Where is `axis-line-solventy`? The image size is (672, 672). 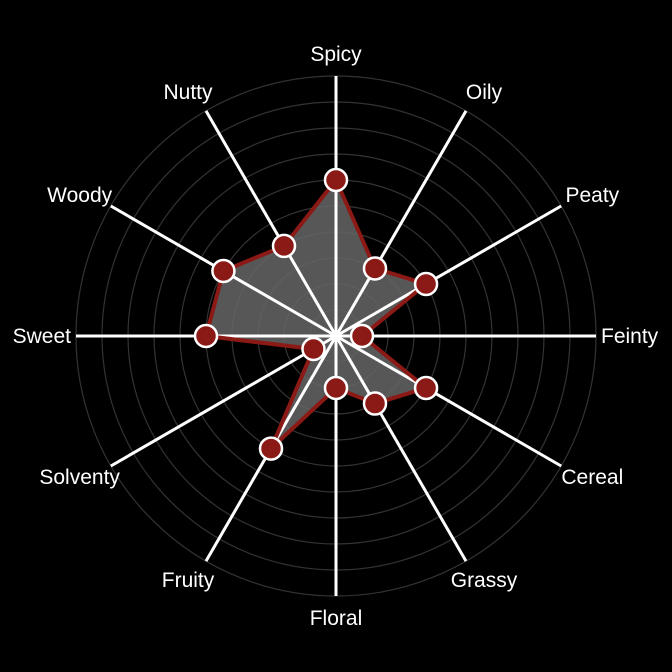 axis-line-solventy is located at coordinates (223, 401).